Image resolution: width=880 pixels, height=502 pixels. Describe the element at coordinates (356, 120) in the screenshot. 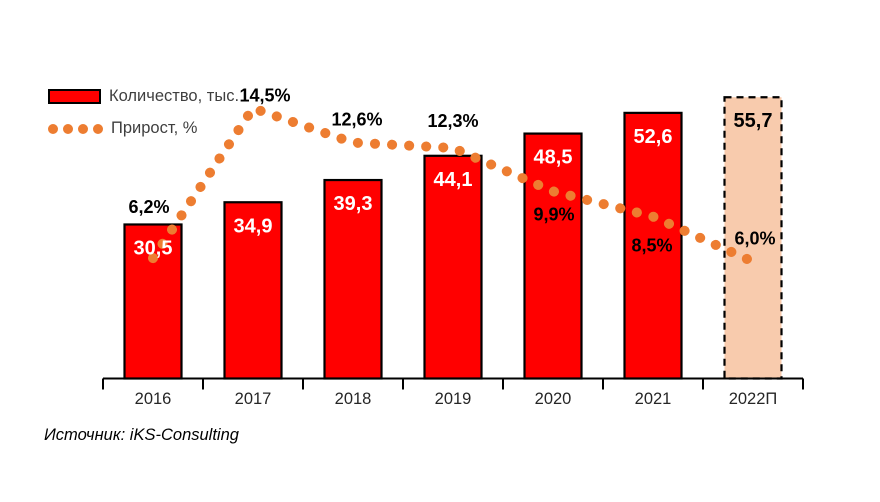

I see `growth-label-2018: 12,6%` at that location.